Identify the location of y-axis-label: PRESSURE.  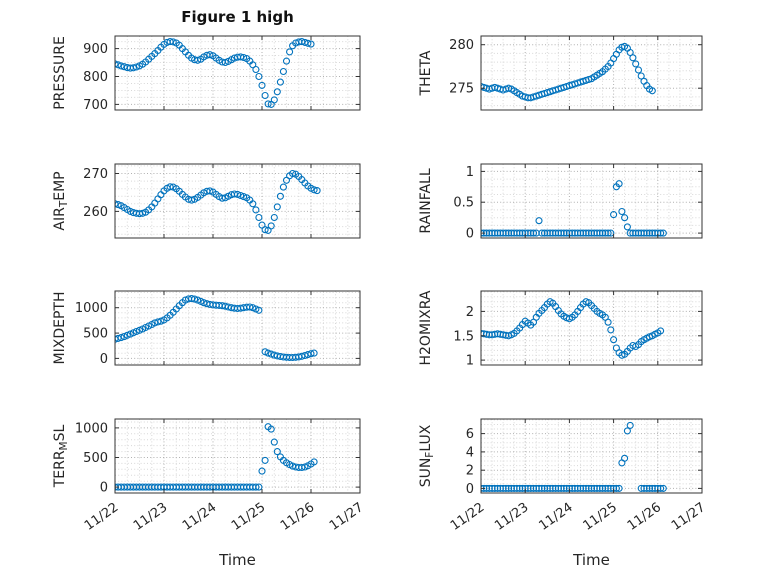
(60, 73).